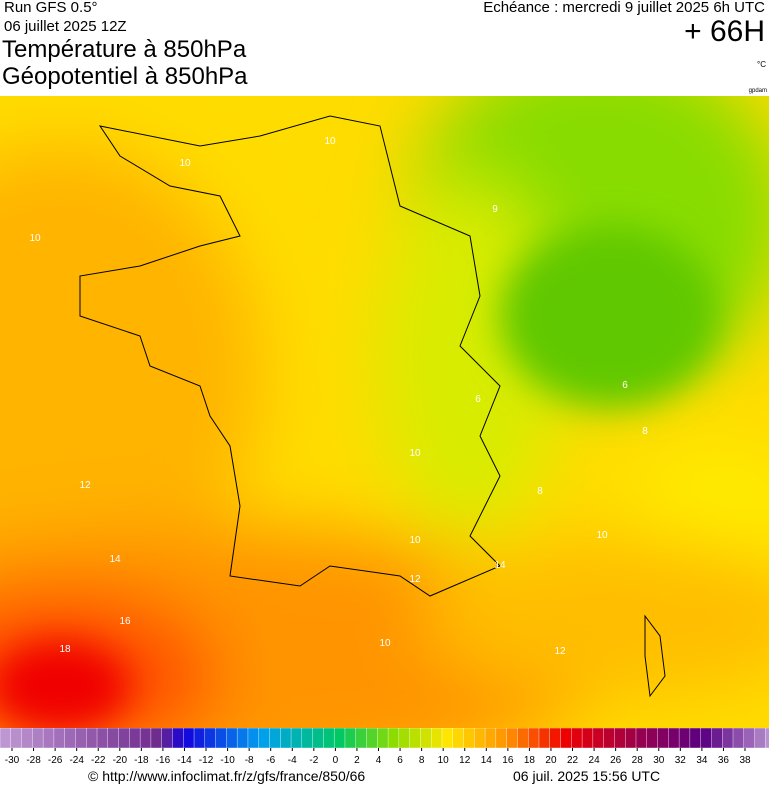  Describe the element at coordinates (270, 760) in the screenshot. I see `colorbar-label: -6` at that location.